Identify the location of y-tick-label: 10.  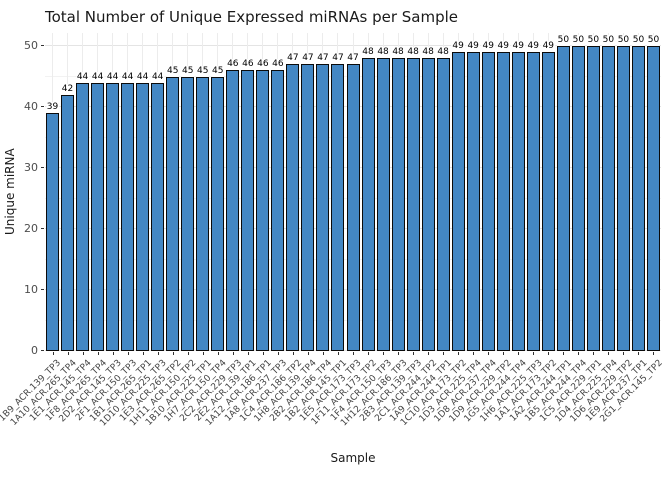
(31, 289).